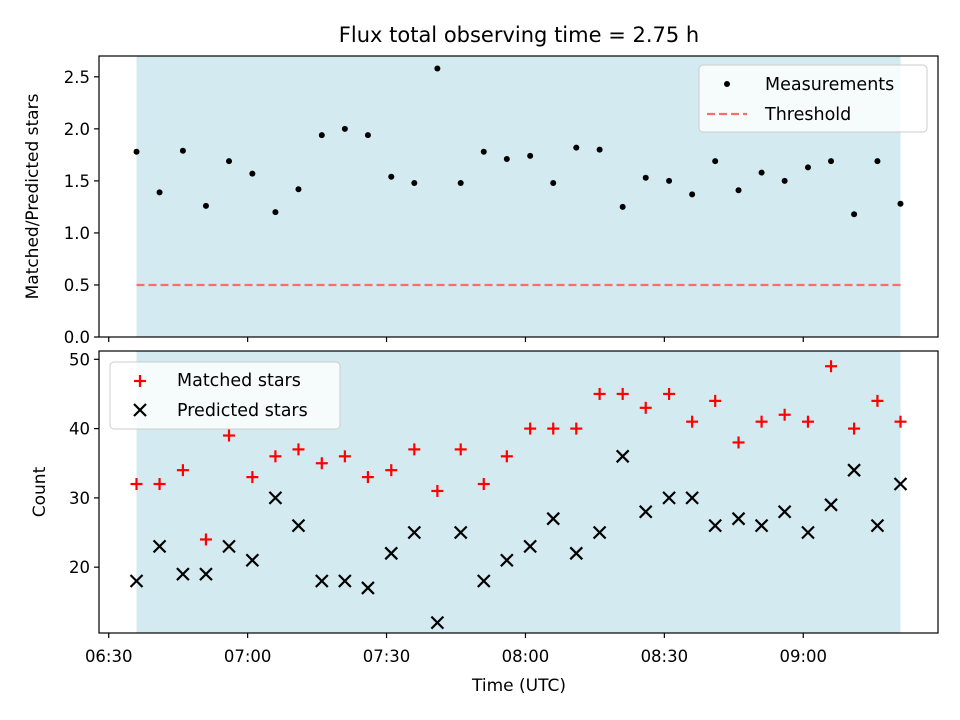 The height and width of the screenshot is (720, 960). Describe the element at coordinates (140, 381) in the screenshot. I see `matched-legend-marker` at that location.